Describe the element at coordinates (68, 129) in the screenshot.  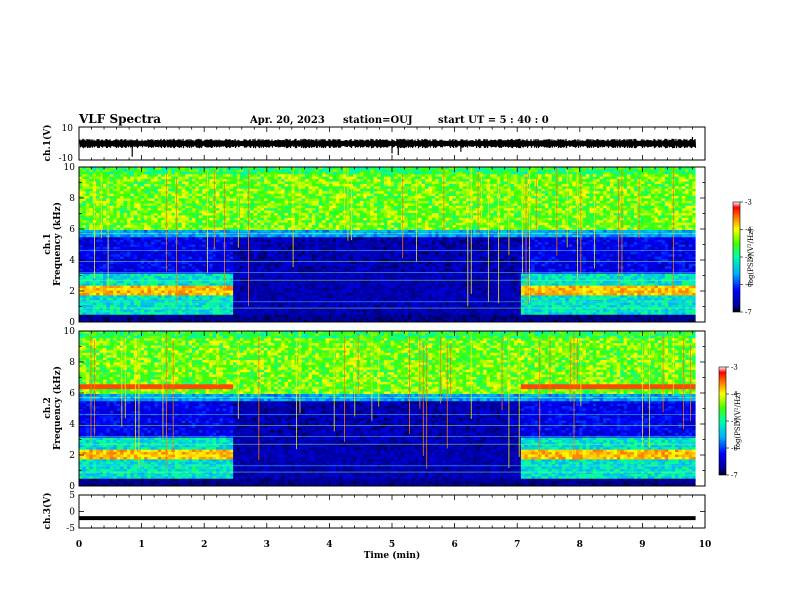
I see `ch1-ytick-top: 10` at that location.